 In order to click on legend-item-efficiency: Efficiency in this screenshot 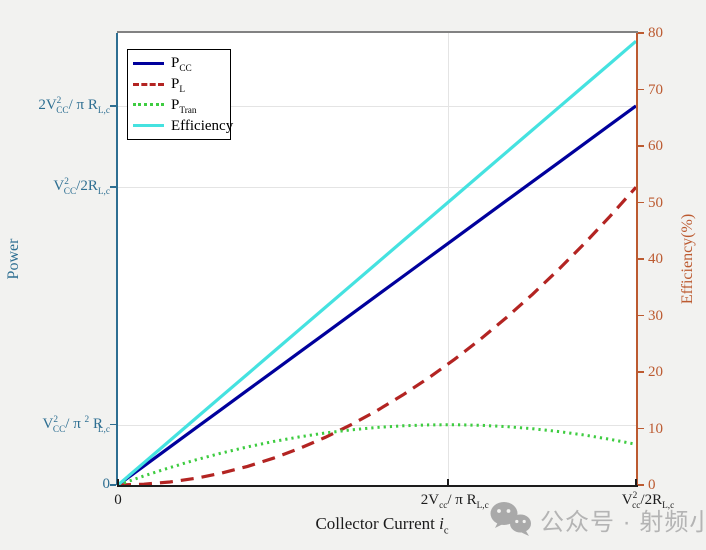, I will do `click(183, 125)`.